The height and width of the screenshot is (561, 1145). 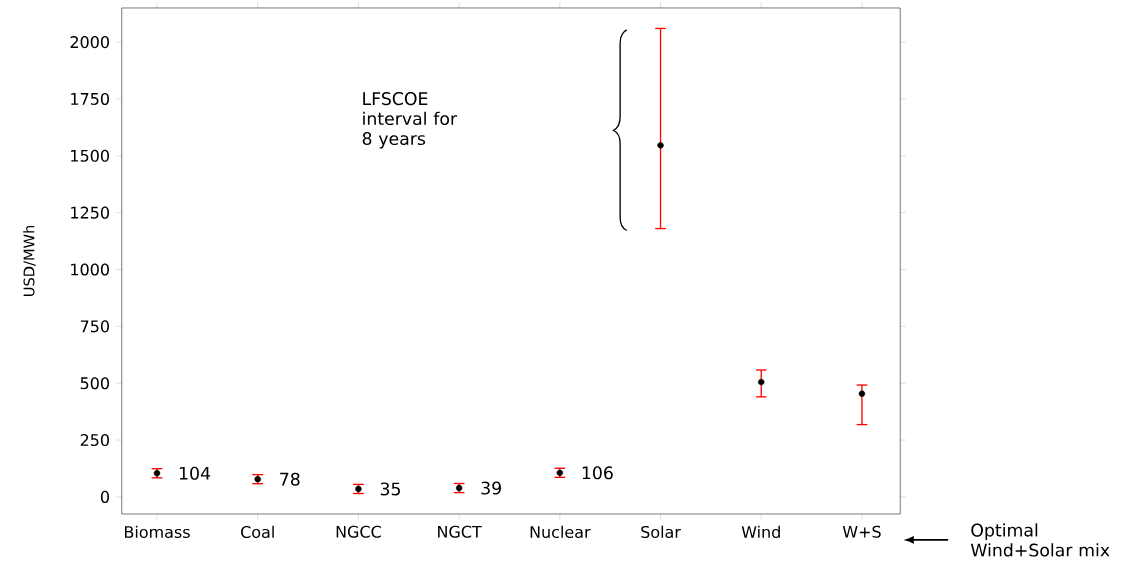 I want to click on text: Optimal Wind+Solar mix, so click(x=1040, y=540).